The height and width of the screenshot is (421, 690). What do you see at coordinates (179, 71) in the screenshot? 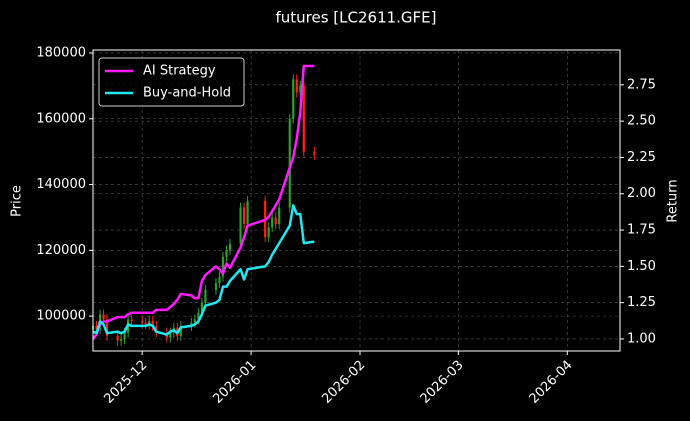
I see `legend-label: AI Strategy` at bounding box center [179, 71].